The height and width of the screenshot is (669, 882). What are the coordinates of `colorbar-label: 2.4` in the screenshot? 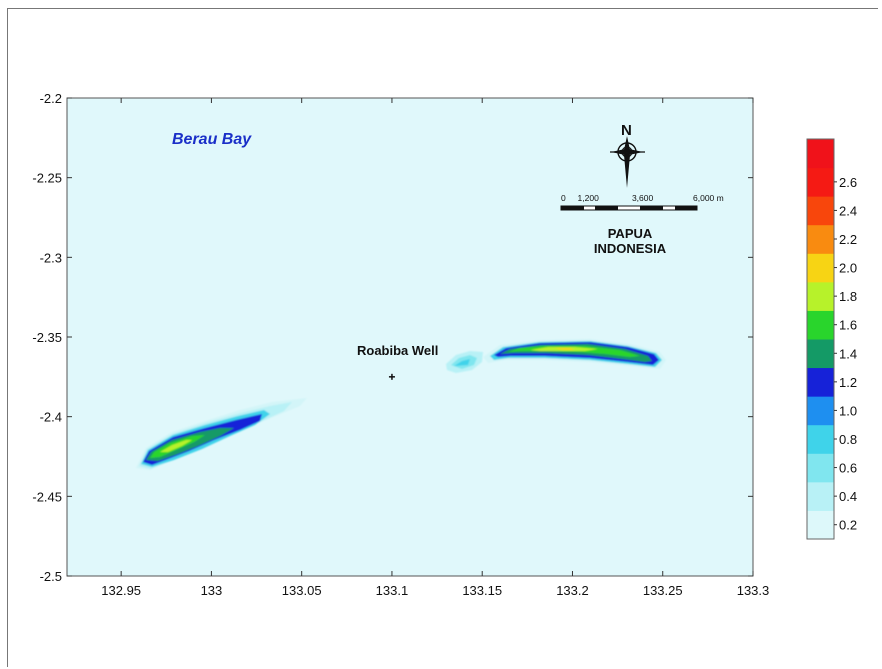 It's located at (848, 210).